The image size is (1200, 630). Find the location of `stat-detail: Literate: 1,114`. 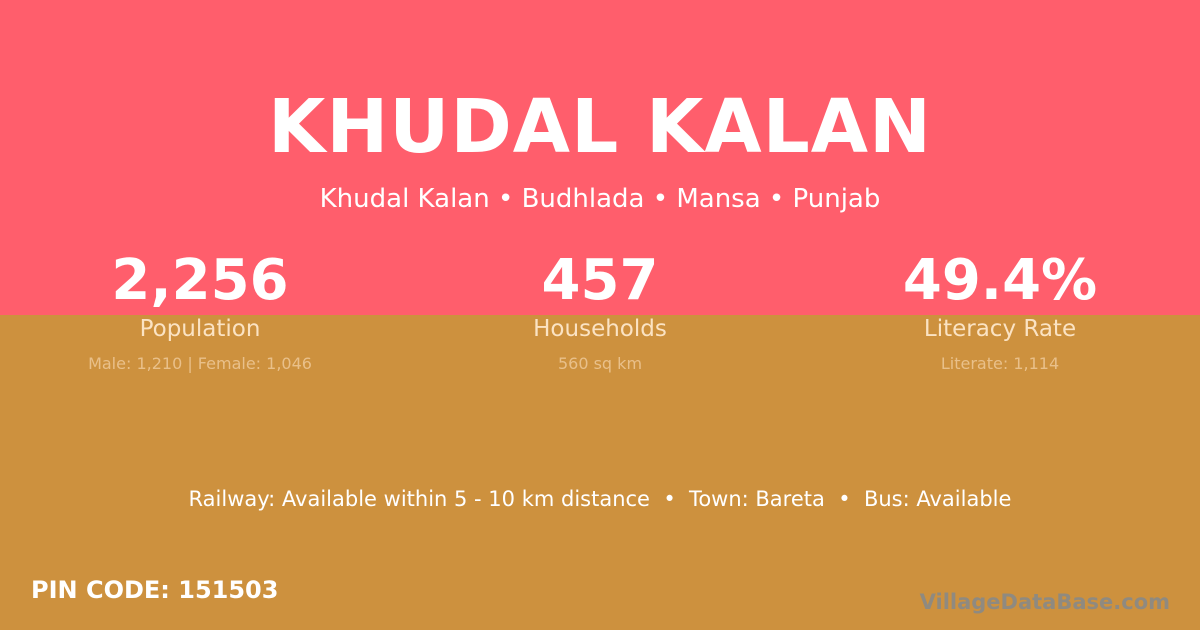

stat-detail: Literate: 1,114 is located at coordinates (1000, 363).